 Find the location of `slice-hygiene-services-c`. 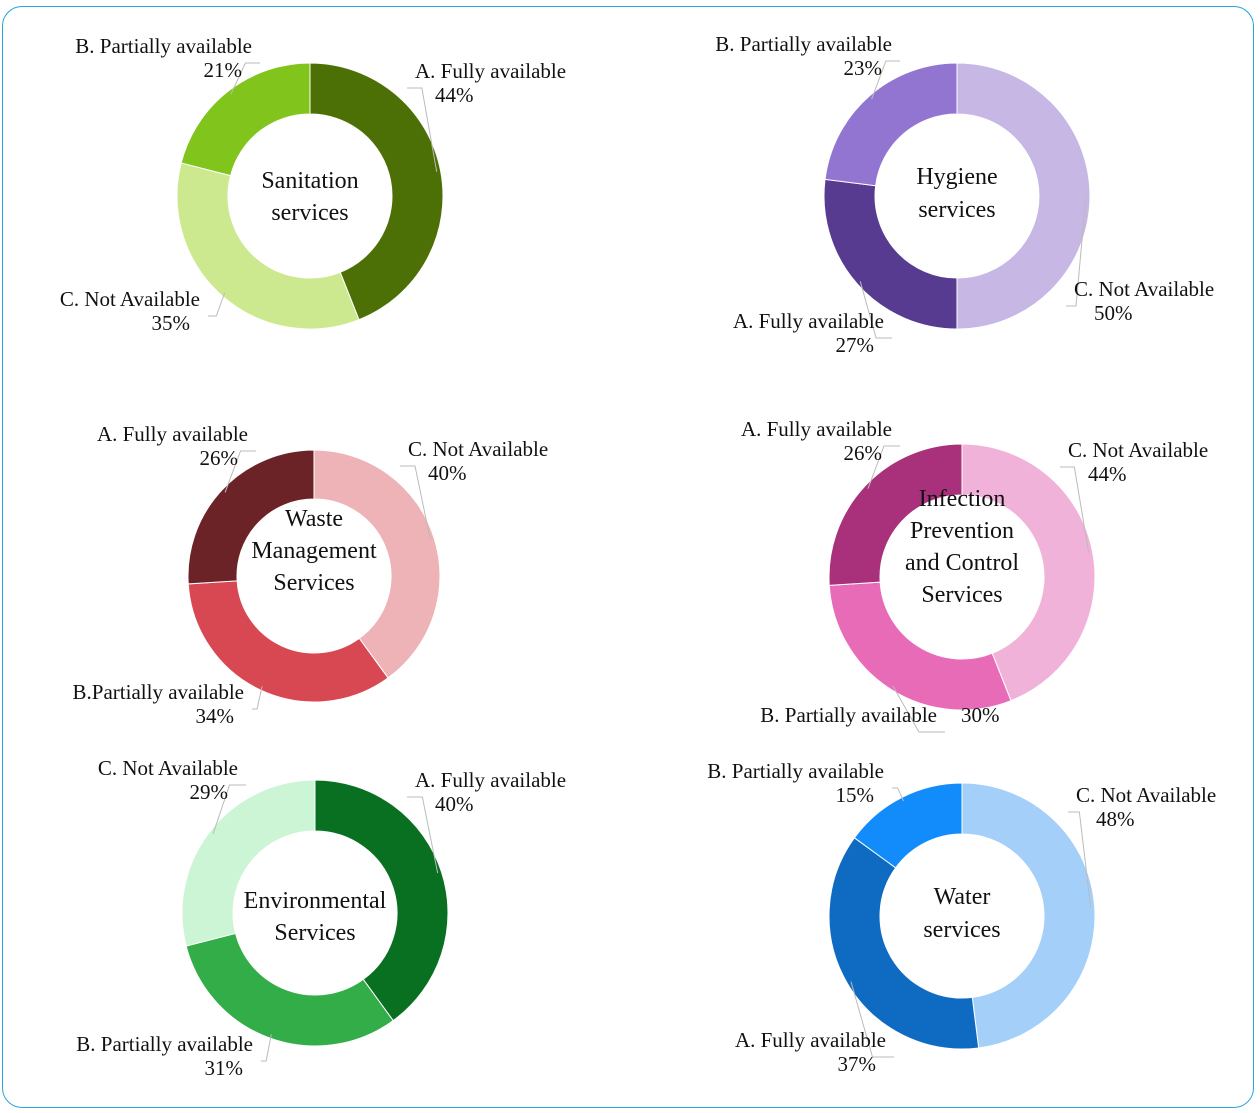

slice-hygiene-services-c is located at coordinates (1023, 196).